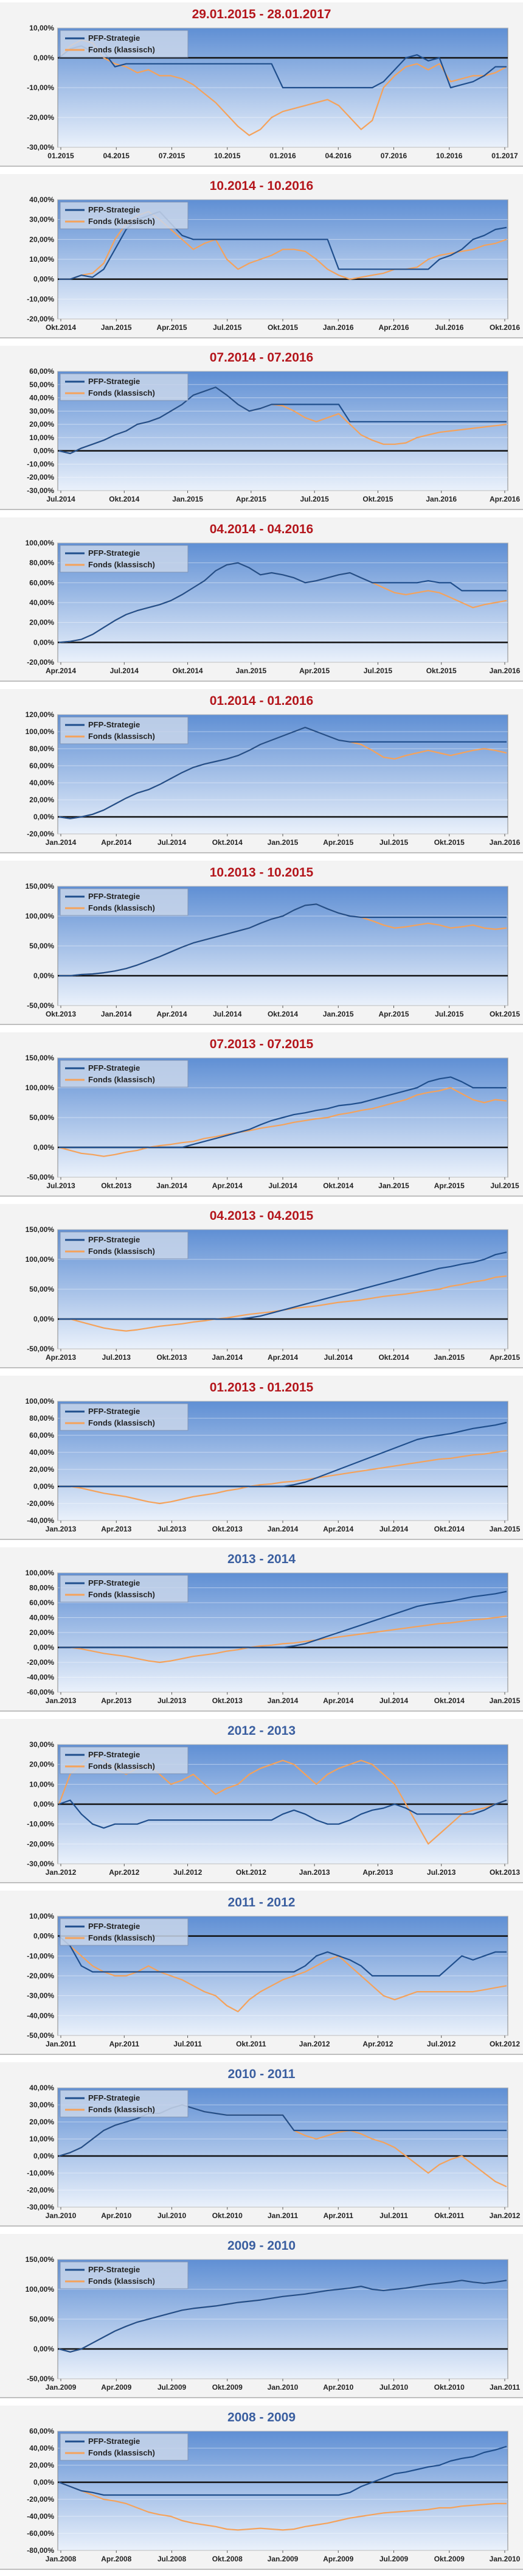 This screenshot has width=523, height=2576. What do you see at coordinates (61, 2044) in the screenshot?
I see `x-tick-label: Jan.2011` at bounding box center [61, 2044].